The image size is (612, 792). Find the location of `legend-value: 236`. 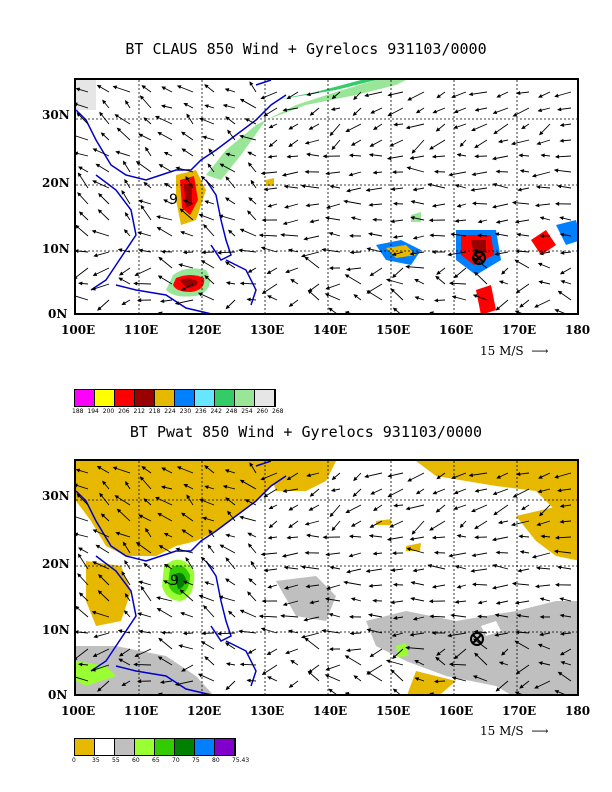

legend-value: 236 is located at coordinates (201, 411).